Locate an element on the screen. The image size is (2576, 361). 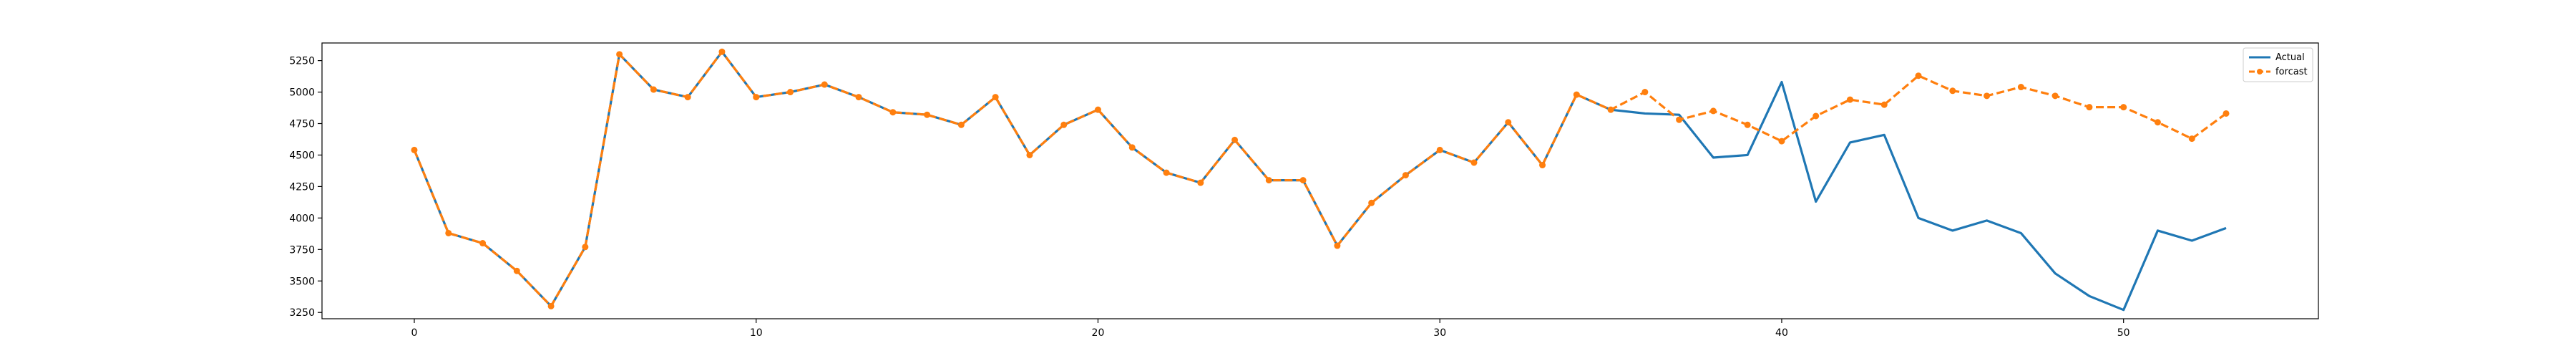
y-tick-label: 5000 is located at coordinates (302, 93).